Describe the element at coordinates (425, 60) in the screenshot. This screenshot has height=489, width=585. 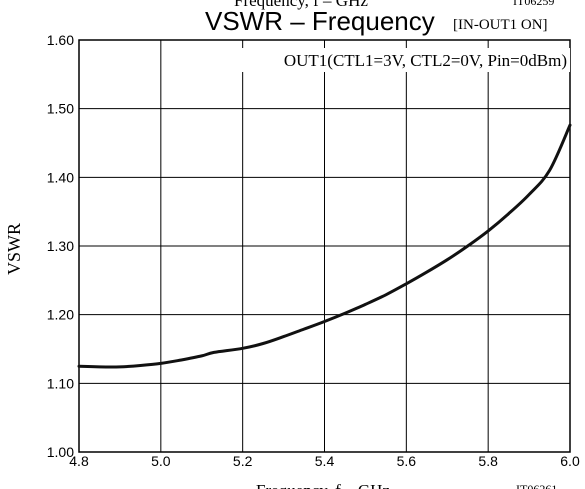
I see `series-condition-label: OUT1(CTL1=3V, CTL2=0V, Pin=0dBm)` at that location.